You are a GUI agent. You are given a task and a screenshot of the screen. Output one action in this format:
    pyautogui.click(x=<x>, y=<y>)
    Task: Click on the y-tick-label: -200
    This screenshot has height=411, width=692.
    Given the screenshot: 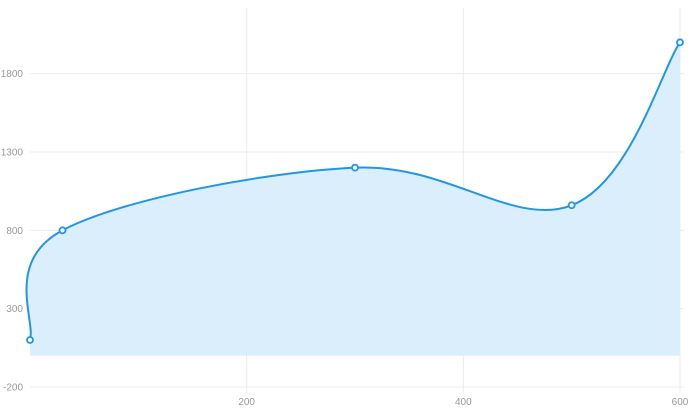 What is the action you would take?
    pyautogui.click(x=13, y=388)
    